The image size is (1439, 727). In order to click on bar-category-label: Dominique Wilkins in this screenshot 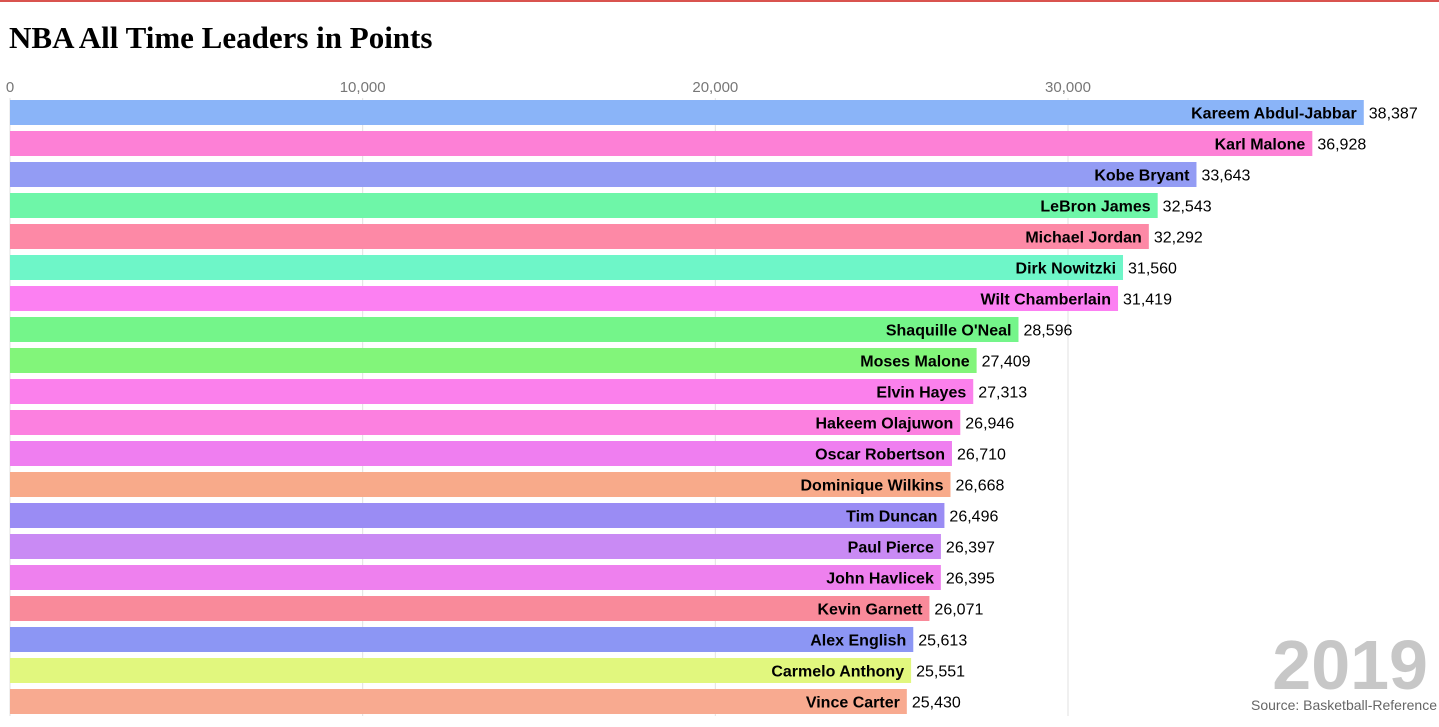, I will do `click(872, 486)`.